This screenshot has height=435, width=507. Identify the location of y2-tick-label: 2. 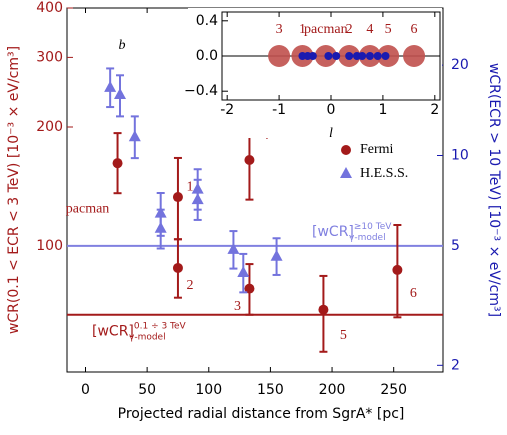
(455, 365).